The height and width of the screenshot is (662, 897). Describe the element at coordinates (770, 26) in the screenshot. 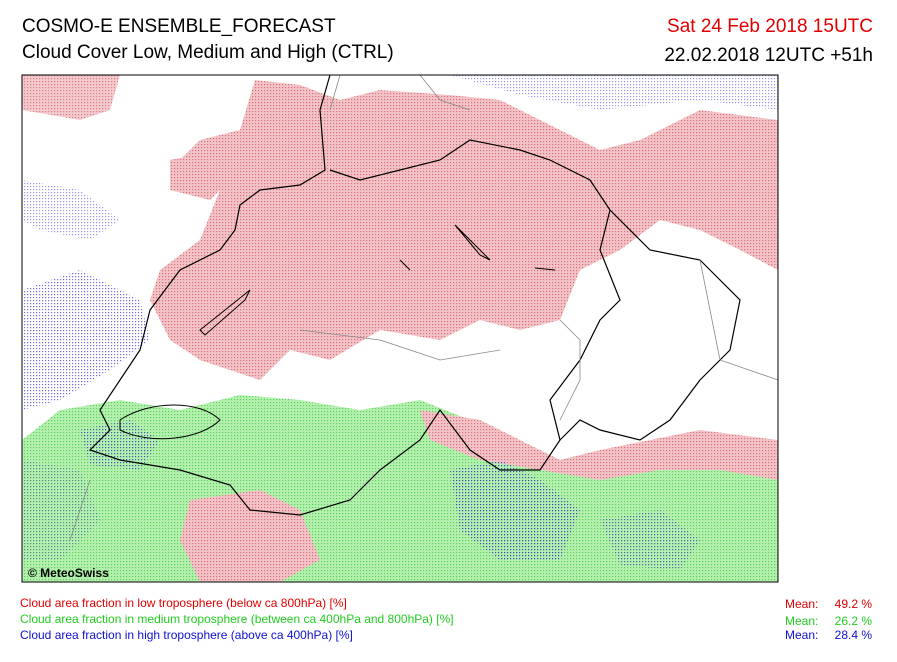

I see `valid-time: Sat 24 Feb 2018 15UTC` at that location.